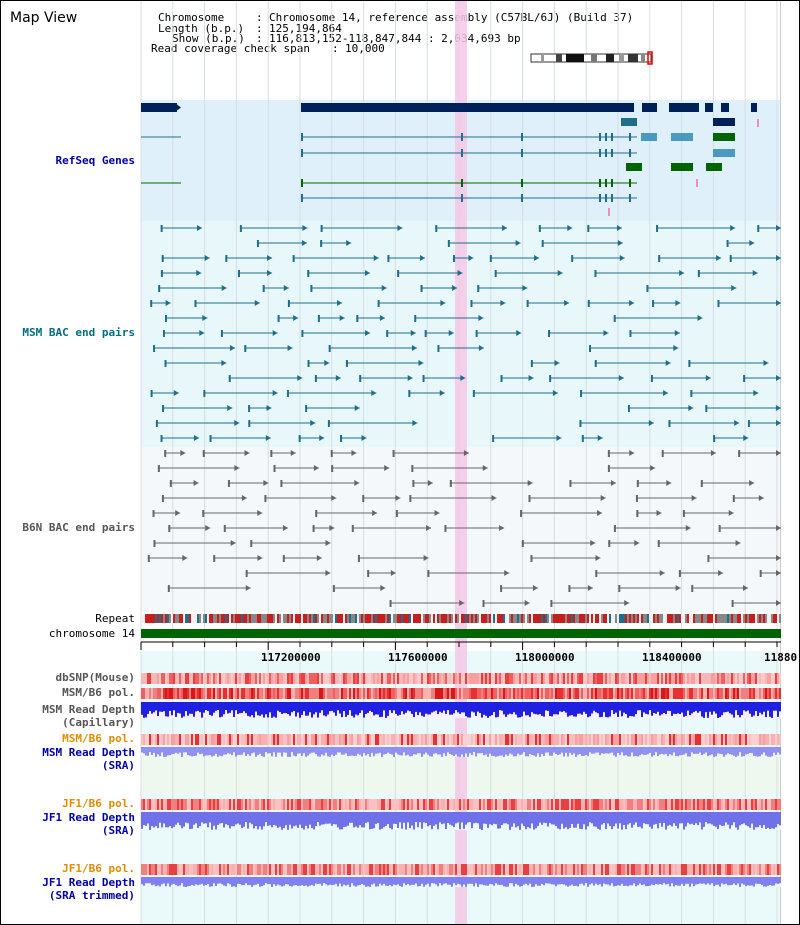  What do you see at coordinates (418, 657) in the screenshot?
I see `axis-tick-label: 117600000` at bounding box center [418, 657].